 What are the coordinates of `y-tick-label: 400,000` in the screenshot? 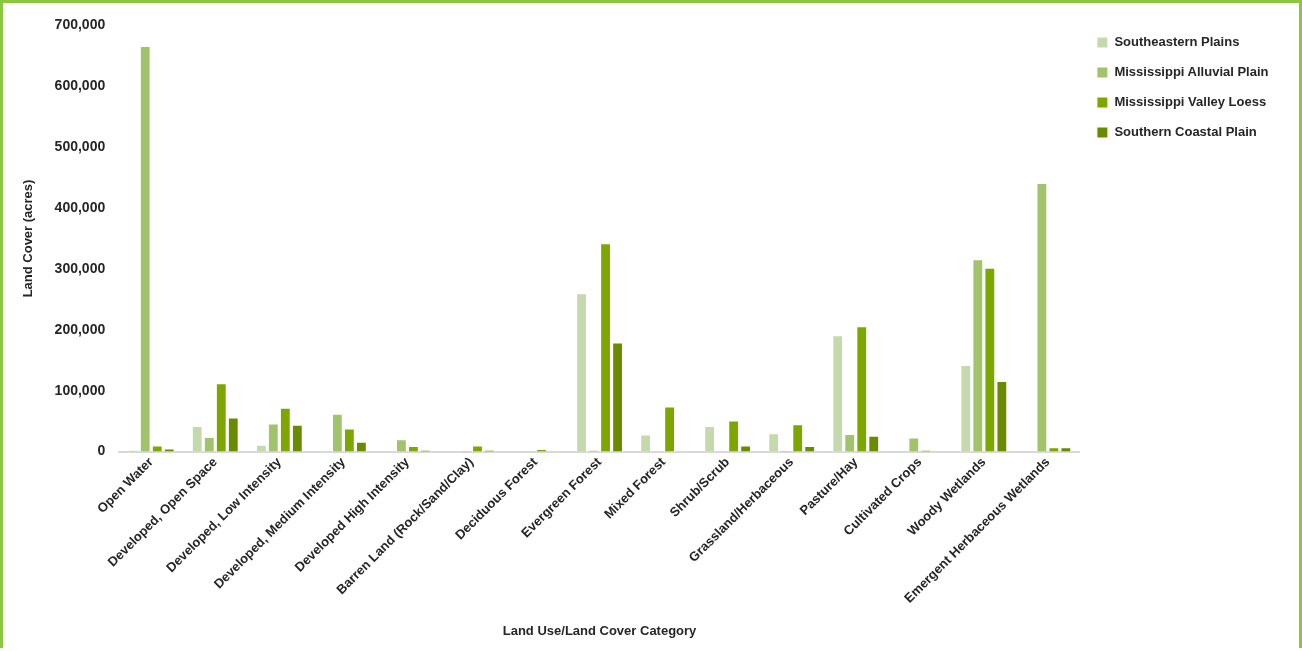 It's located at (80, 206).